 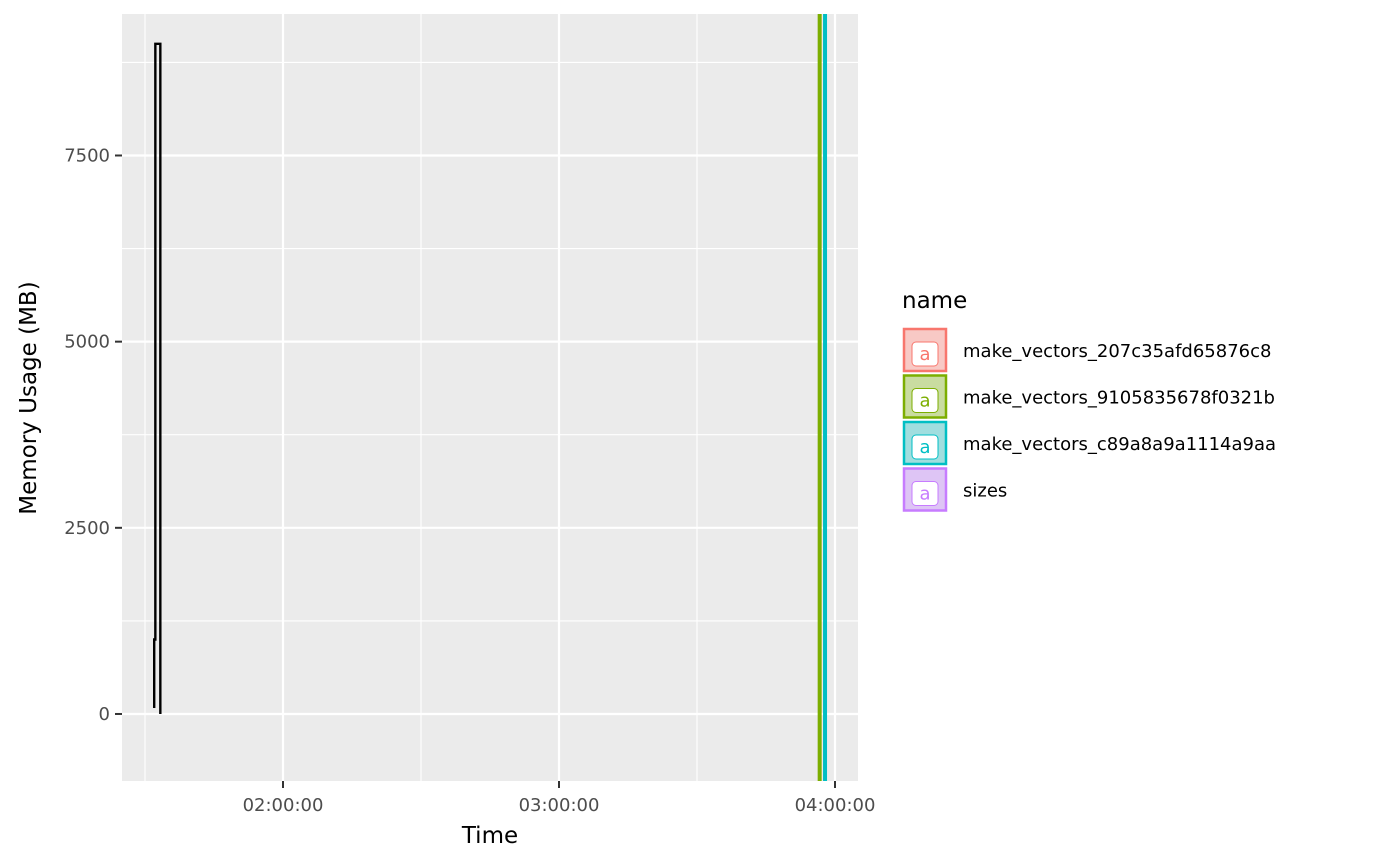 I want to click on legend-label: sizes, so click(x=985, y=491).